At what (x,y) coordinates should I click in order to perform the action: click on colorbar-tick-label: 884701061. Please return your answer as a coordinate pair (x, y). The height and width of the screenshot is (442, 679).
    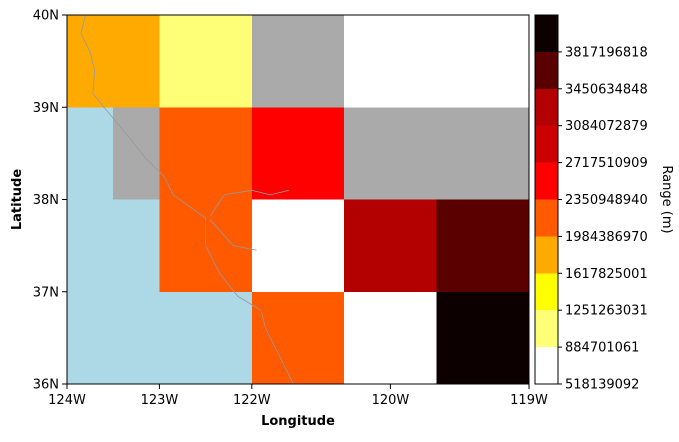
    Looking at the image, I should click on (602, 348).